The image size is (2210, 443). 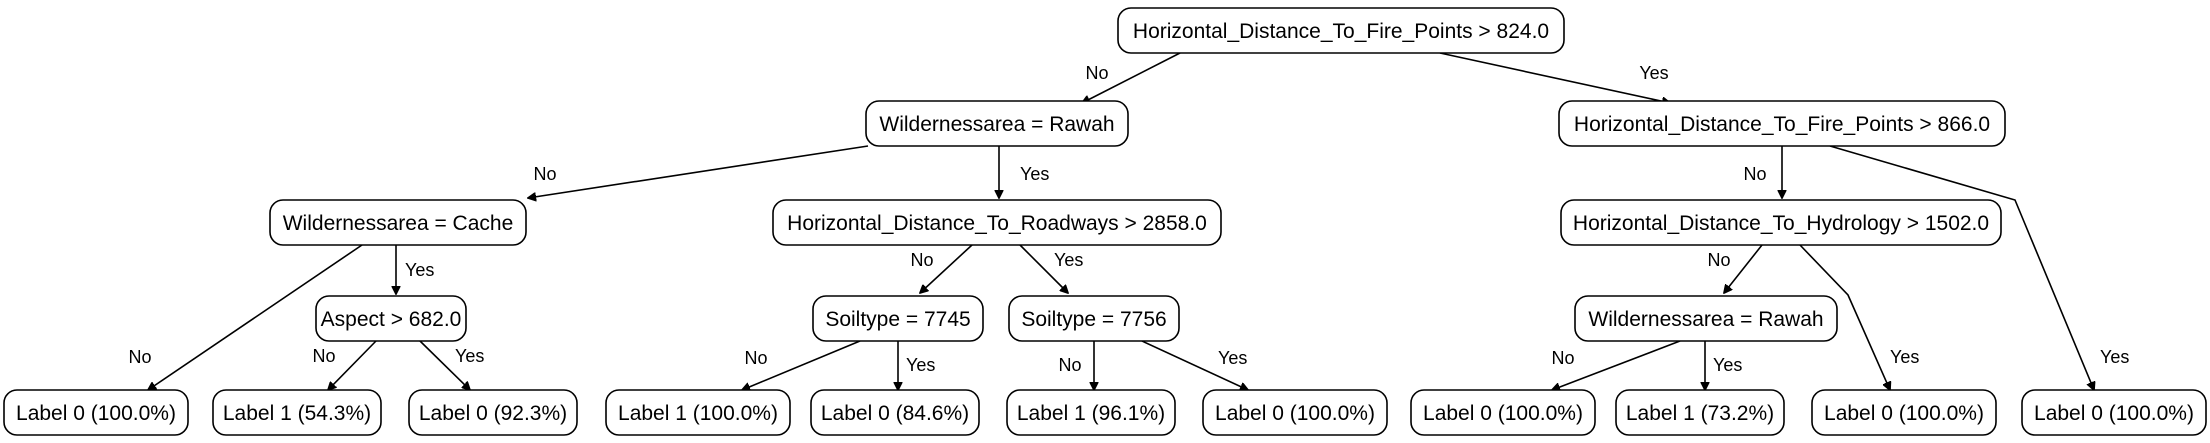 I want to click on tree-node-split-4: Horizontal_Distance_To_Roadways > 2858.0, so click(x=997, y=222).